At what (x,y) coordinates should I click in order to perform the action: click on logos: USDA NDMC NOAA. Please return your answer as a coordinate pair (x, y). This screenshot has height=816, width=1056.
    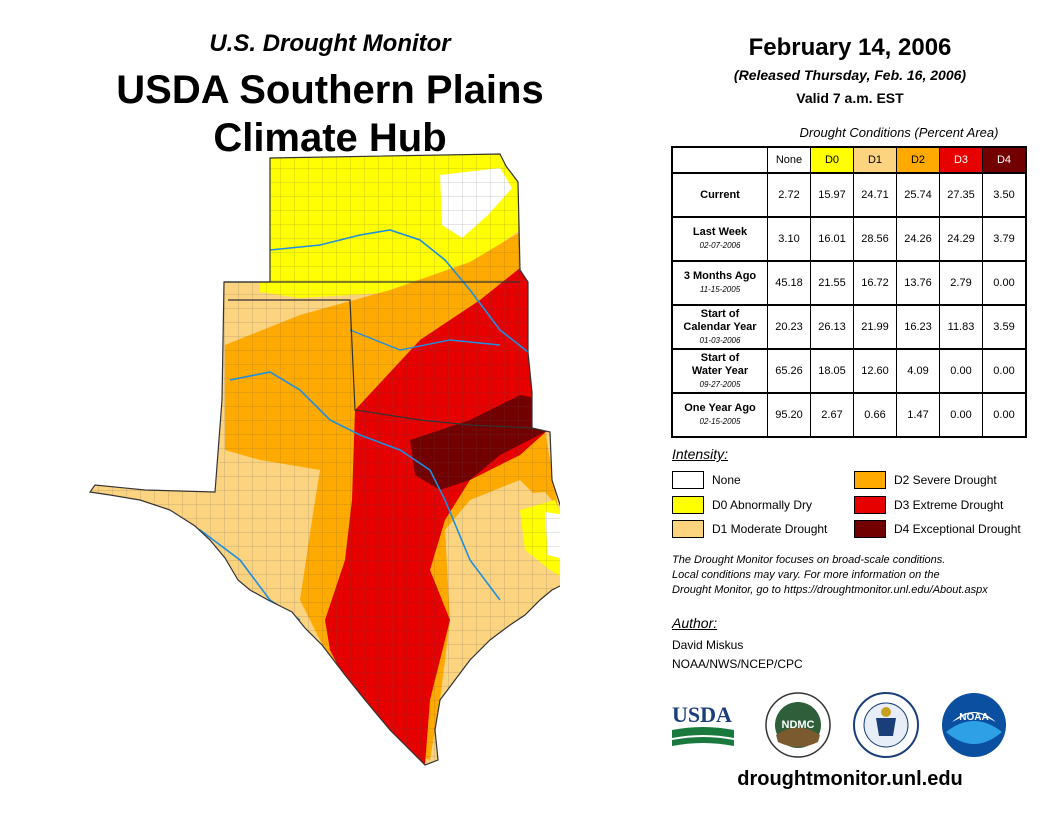
    Looking at the image, I should click on (839, 725).